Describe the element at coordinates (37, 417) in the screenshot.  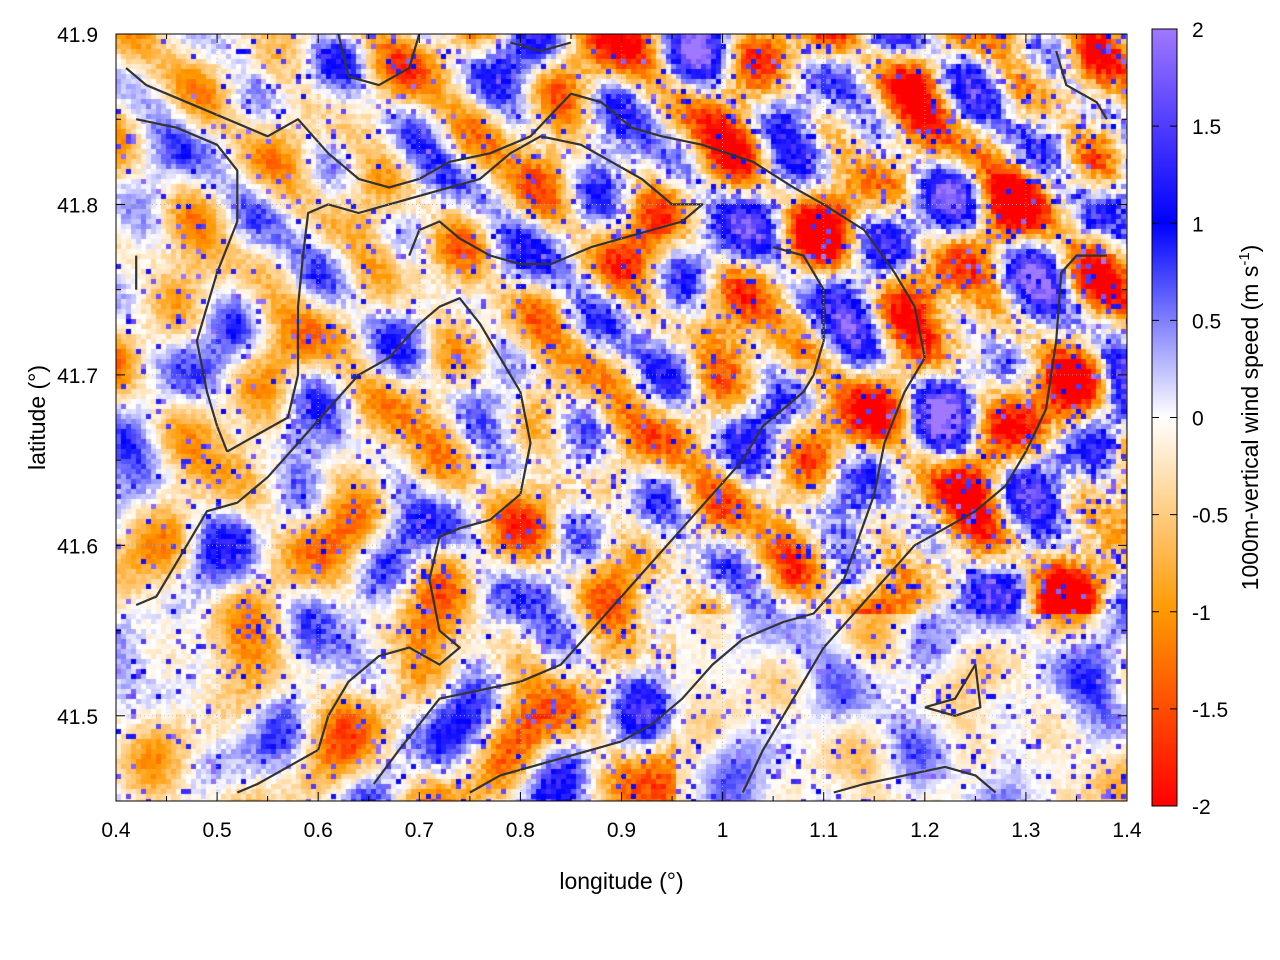
I see `y-axis-label: latitude (°)` at that location.